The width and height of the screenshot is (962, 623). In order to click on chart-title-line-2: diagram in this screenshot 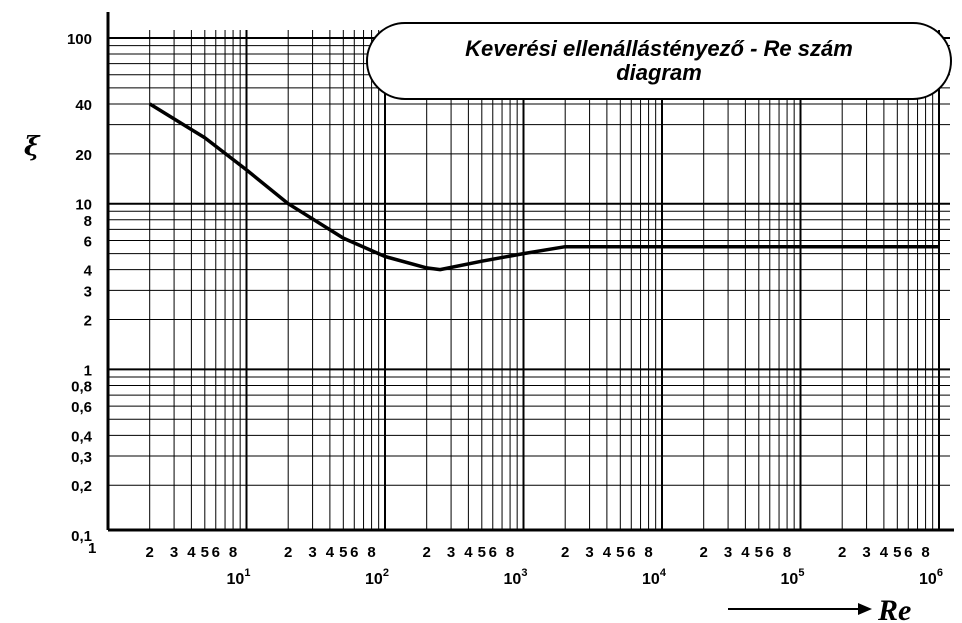, I will do `click(659, 72)`.